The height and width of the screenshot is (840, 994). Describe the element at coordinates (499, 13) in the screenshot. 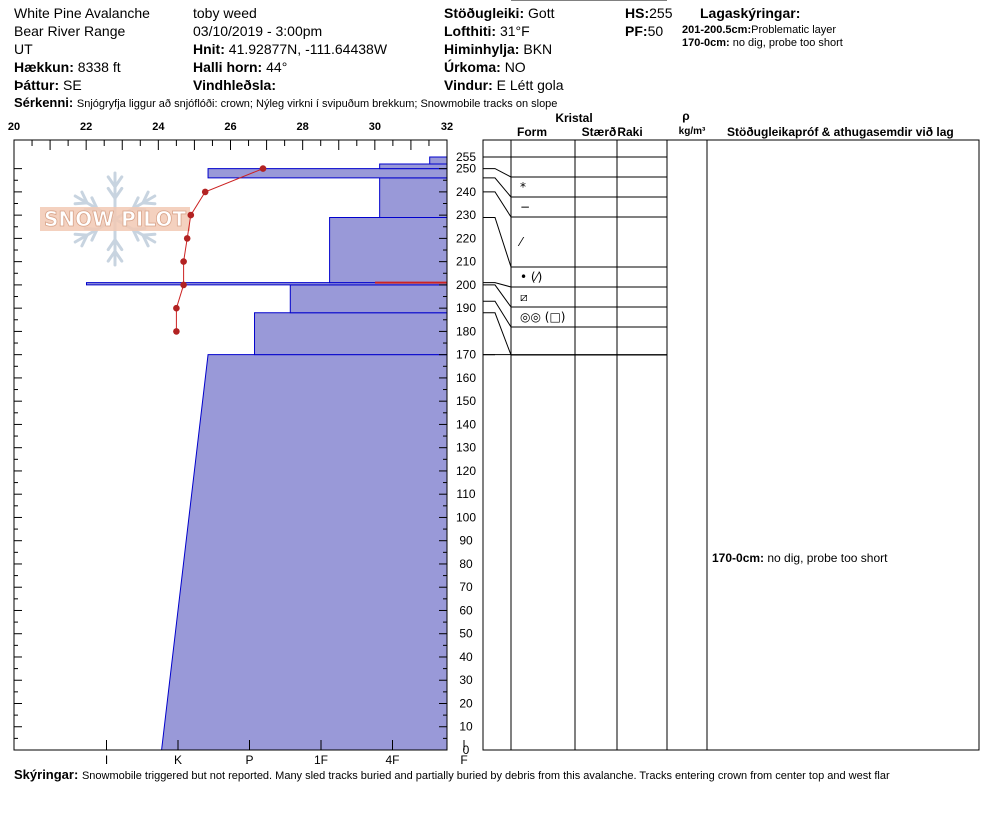

I see `stability: Stöðugleiki: Gott` at that location.